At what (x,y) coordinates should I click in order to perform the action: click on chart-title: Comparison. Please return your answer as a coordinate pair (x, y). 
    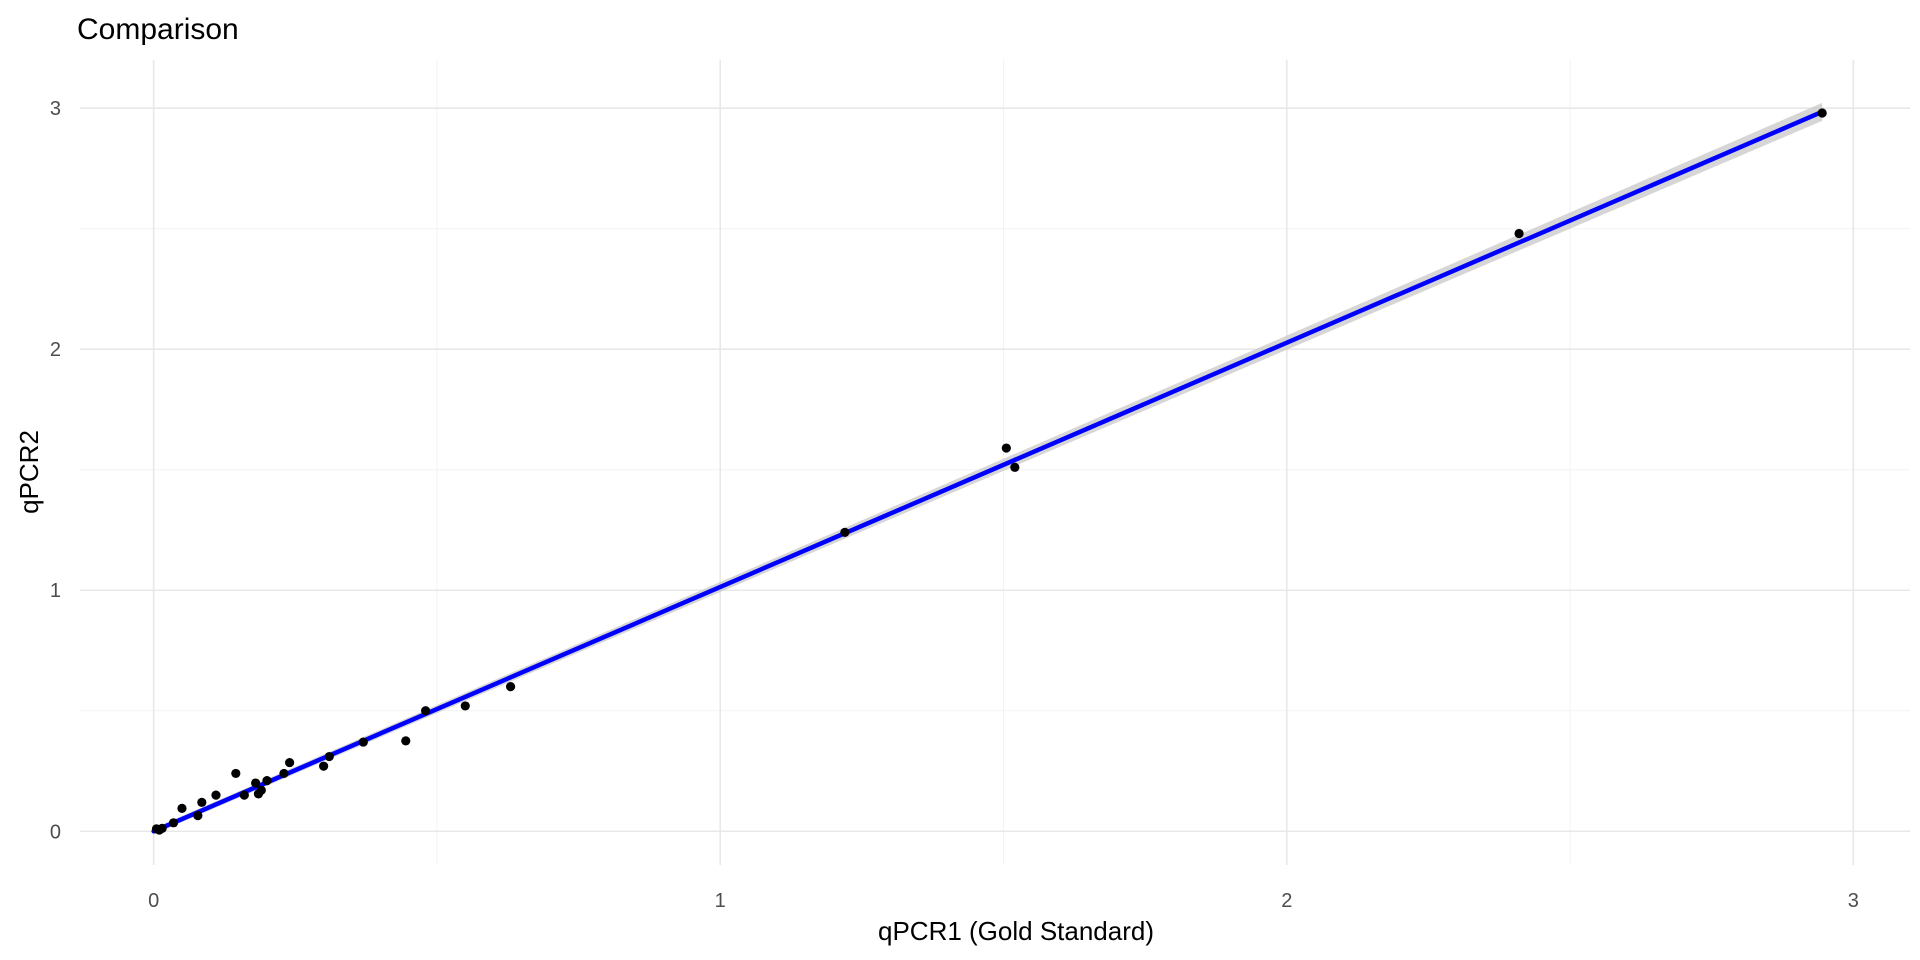
    Looking at the image, I should click on (158, 29).